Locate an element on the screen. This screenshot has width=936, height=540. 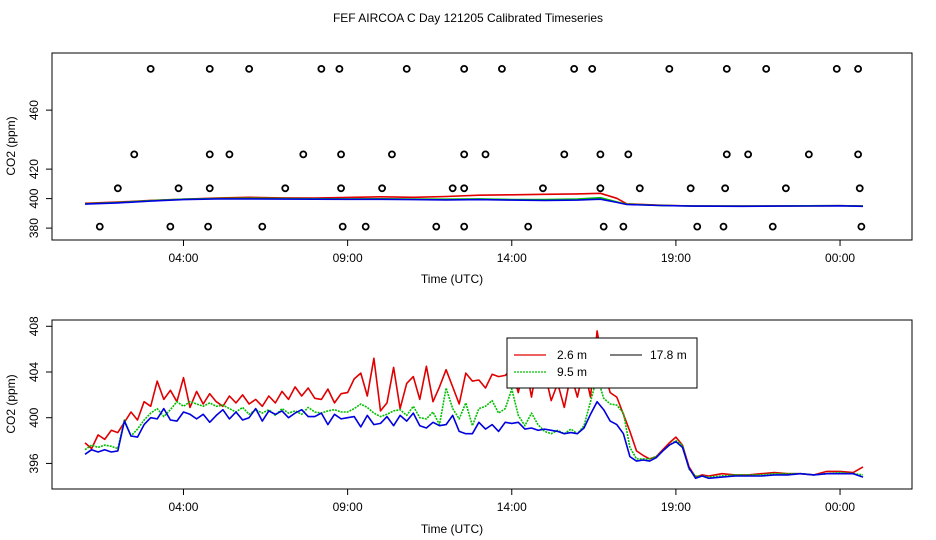
panel-bottom-ylabel: CO2 (ppm) is located at coordinates (11, 403).